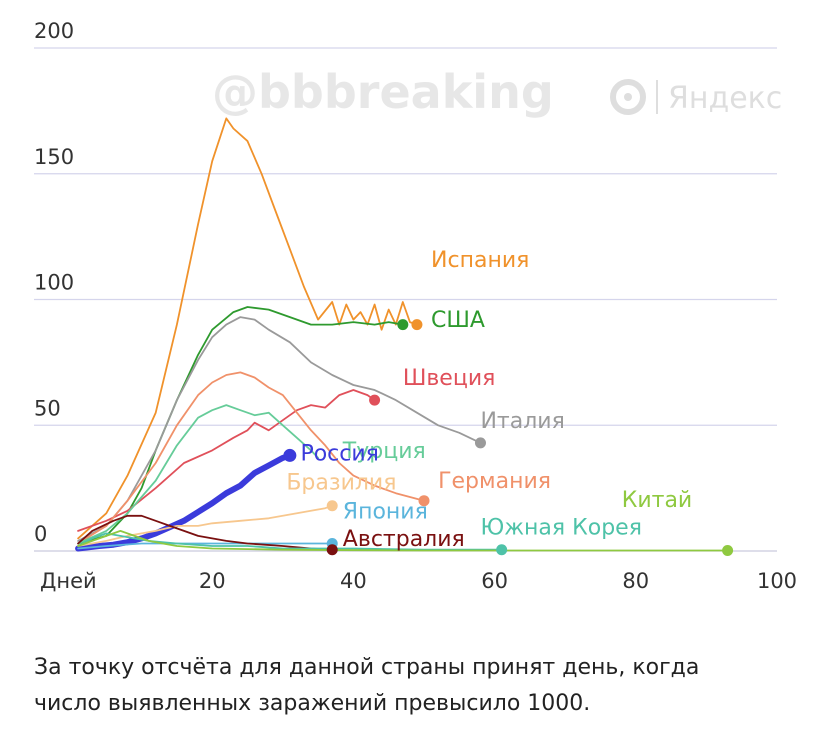  What do you see at coordinates (47, 408) in the screenshot?
I see `y-tick-label-50: 50` at bounding box center [47, 408].